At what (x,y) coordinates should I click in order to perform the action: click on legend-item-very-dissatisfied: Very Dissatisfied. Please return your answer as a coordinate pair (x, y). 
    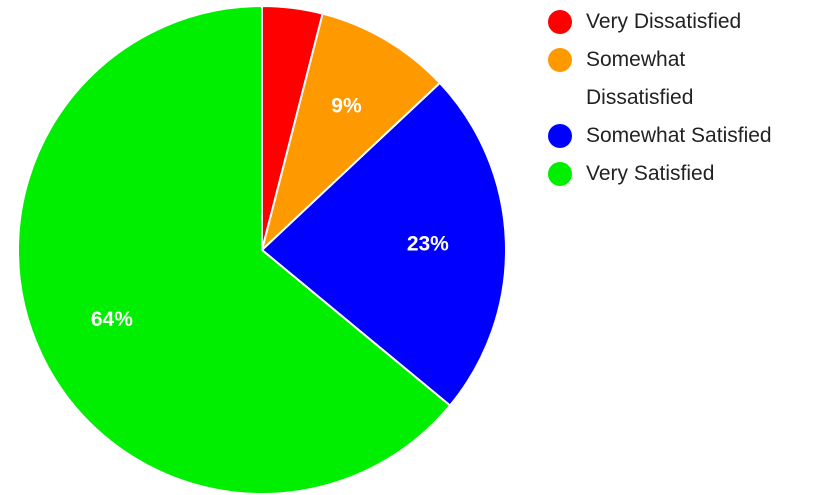
    Looking at the image, I should click on (690, 22).